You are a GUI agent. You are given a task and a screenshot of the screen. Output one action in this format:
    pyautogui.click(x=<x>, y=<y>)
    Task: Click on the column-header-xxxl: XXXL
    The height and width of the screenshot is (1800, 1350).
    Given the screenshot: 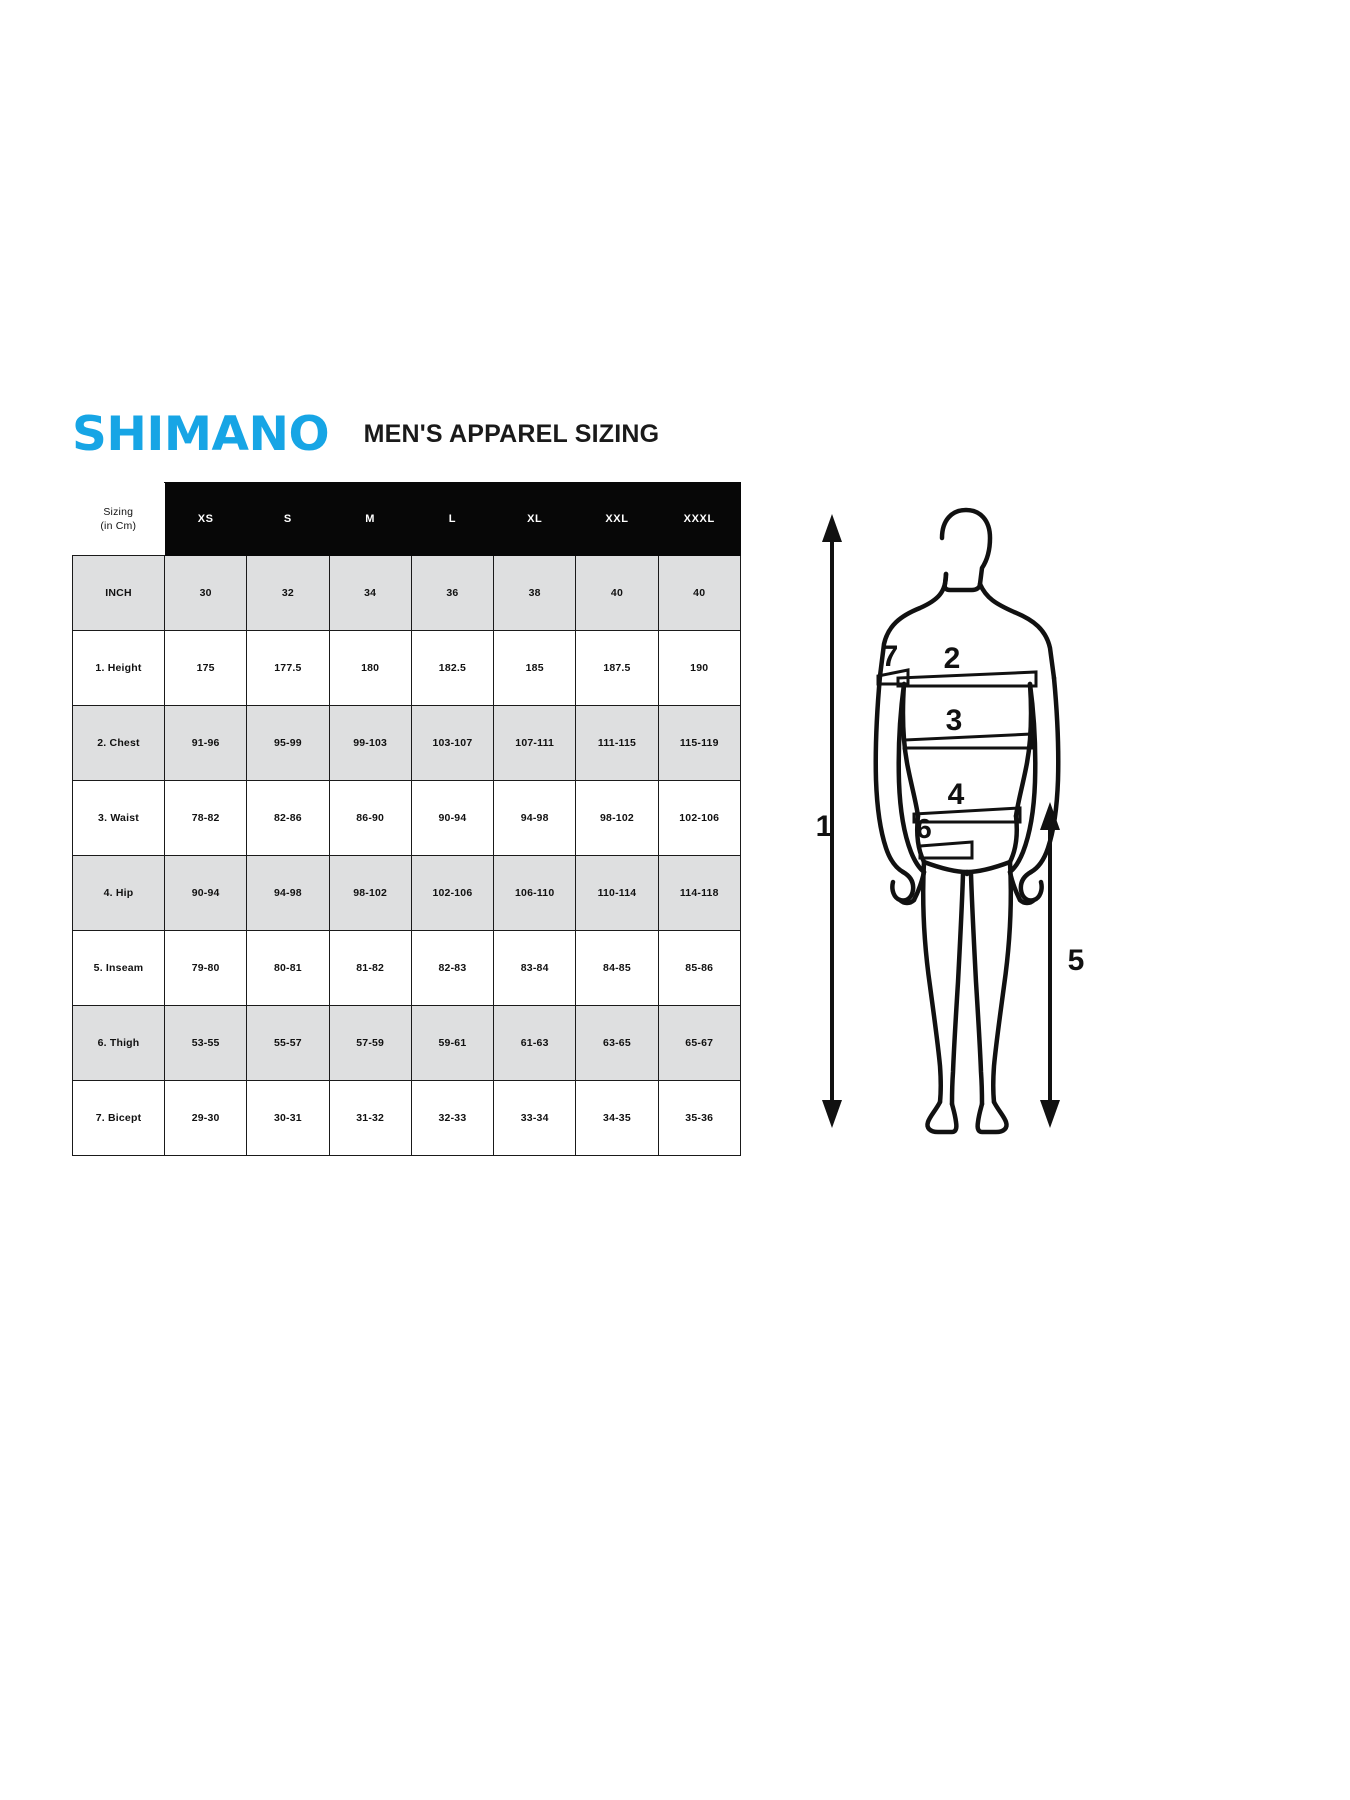 What is the action you would take?
    pyautogui.click(x=699, y=519)
    